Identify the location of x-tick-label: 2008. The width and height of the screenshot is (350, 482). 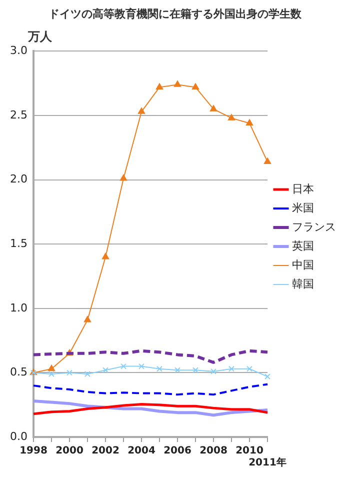
(214, 451).